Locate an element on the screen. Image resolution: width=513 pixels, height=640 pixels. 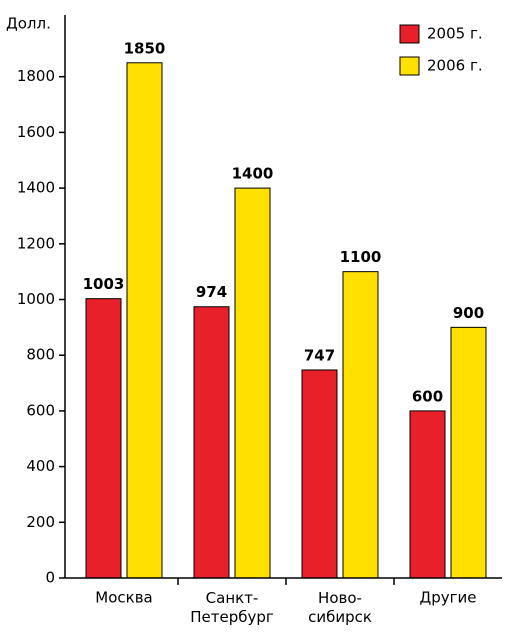
y-tick-label: 1800 is located at coordinates (36, 76).